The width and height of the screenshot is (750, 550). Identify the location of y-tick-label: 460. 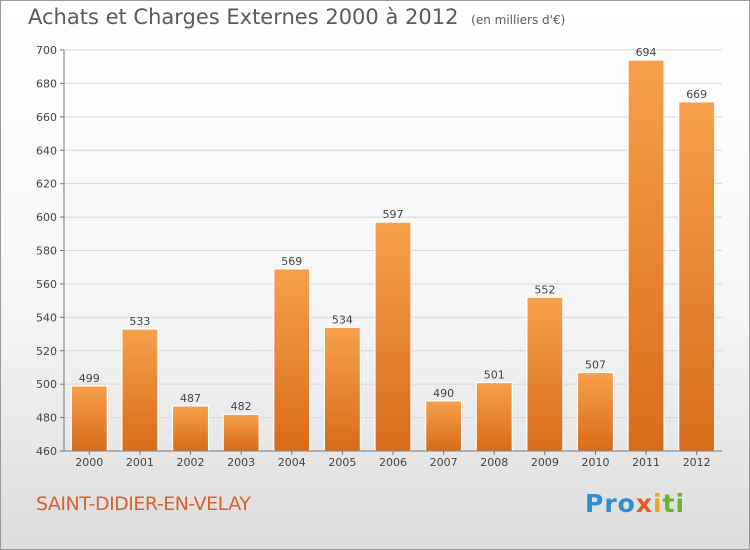
(46, 451).